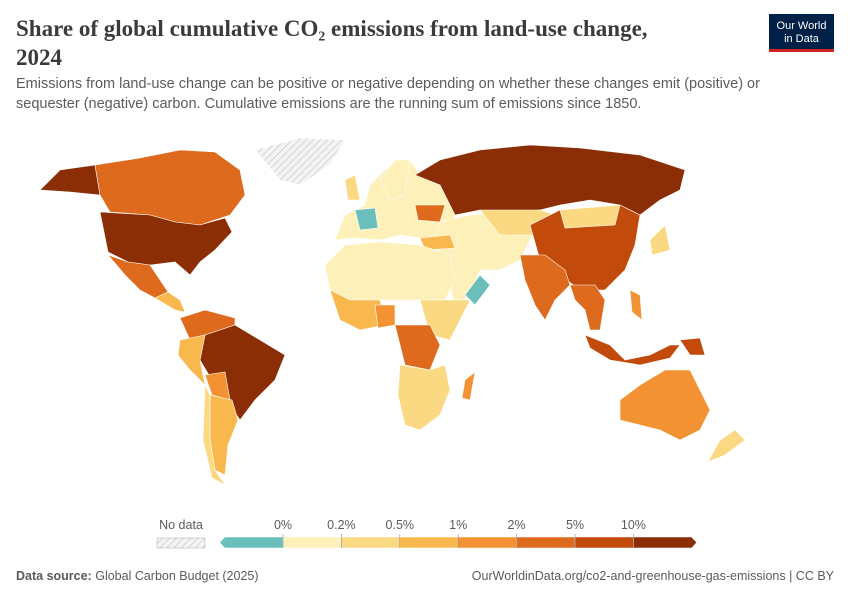 Image resolution: width=850 pixels, height=600 pixels. What do you see at coordinates (177, 576) in the screenshot?
I see `source: Global Carbon Budget (2025)` at bounding box center [177, 576].